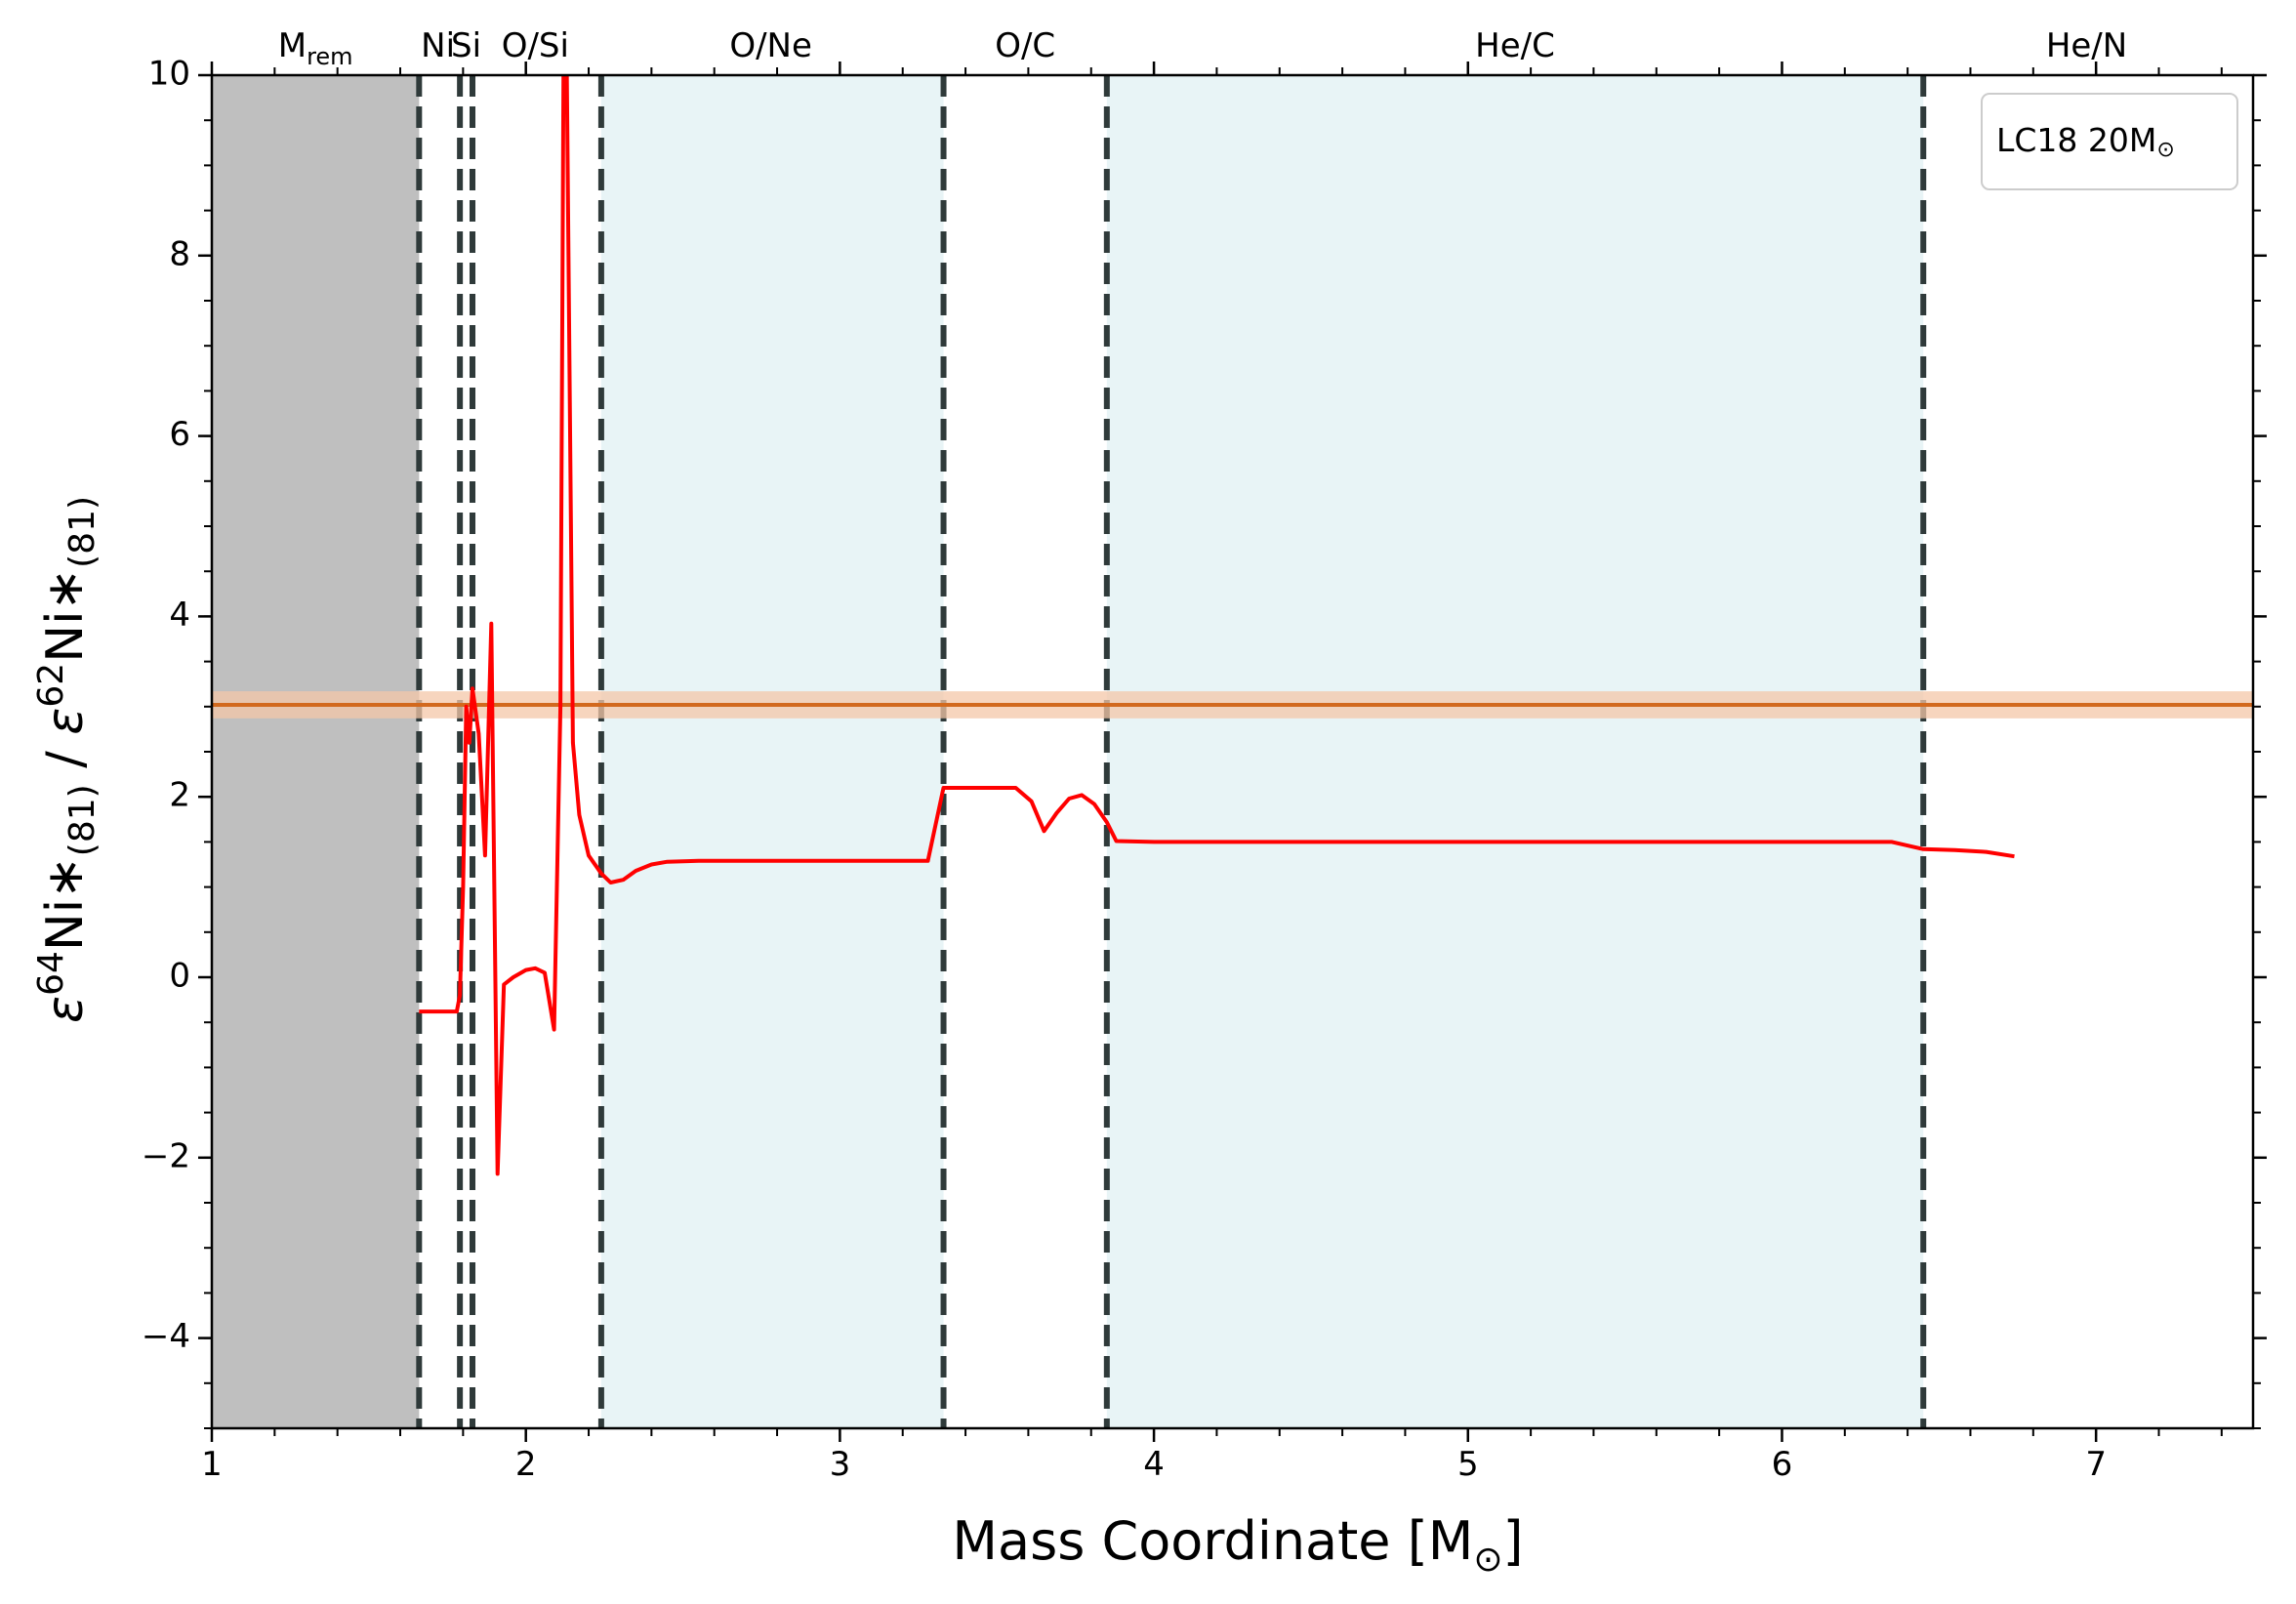 The width and height of the screenshot is (2296, 1604). I want to click on y-tick-label: 2, so click(179, 795).